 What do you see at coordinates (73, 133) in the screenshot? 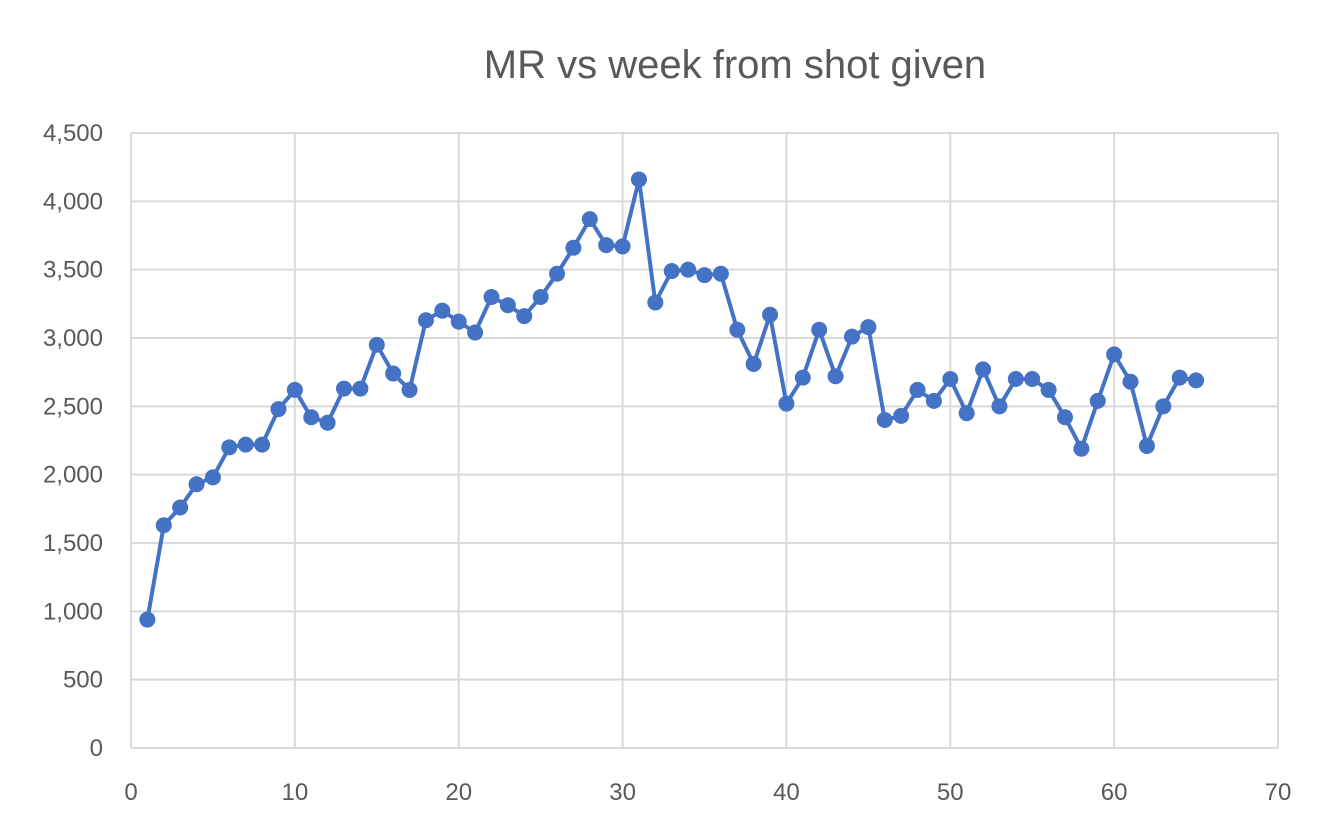
I see `y-tick-label: 4,500` at bounding box center [73, 133].